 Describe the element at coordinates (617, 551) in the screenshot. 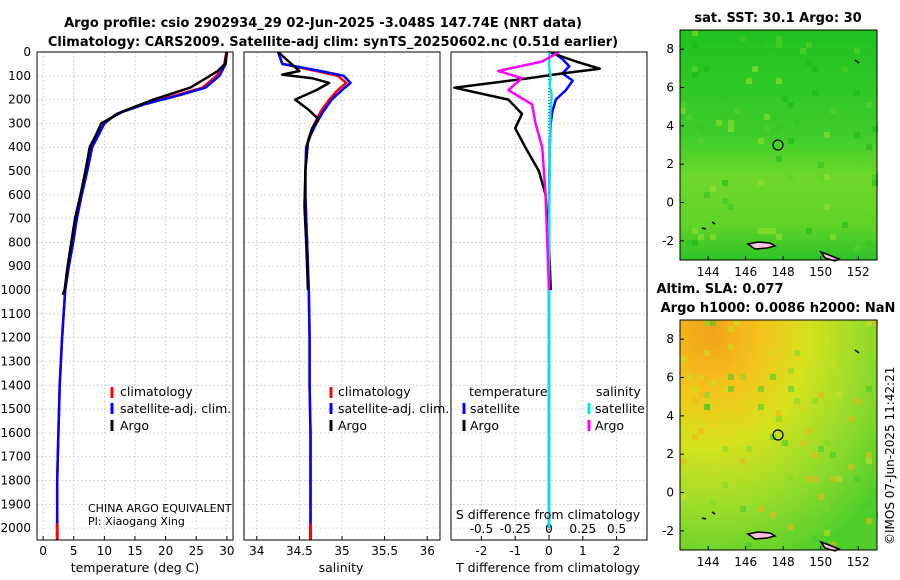

I see `x-tick-label: 2` at that location.